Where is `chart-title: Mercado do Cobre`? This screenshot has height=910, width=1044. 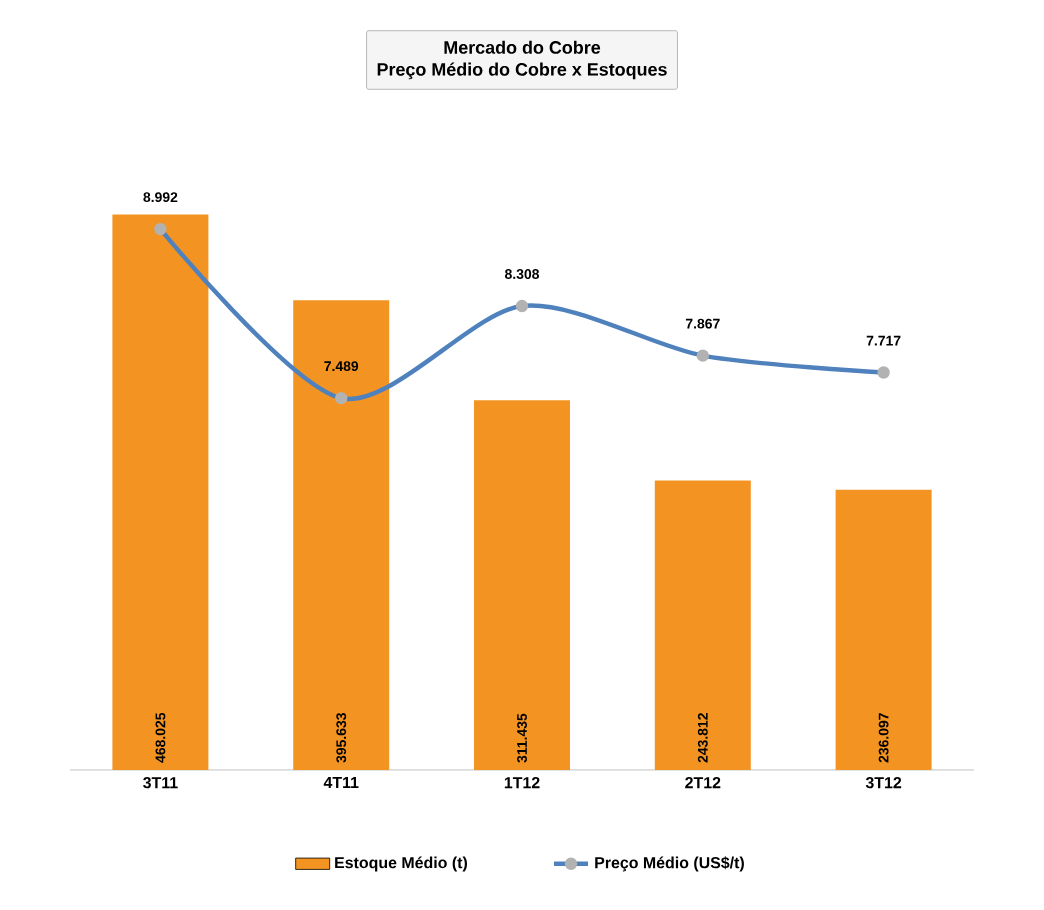
chart-title: Mercado do Cobre is located at coordinates (522, 47).